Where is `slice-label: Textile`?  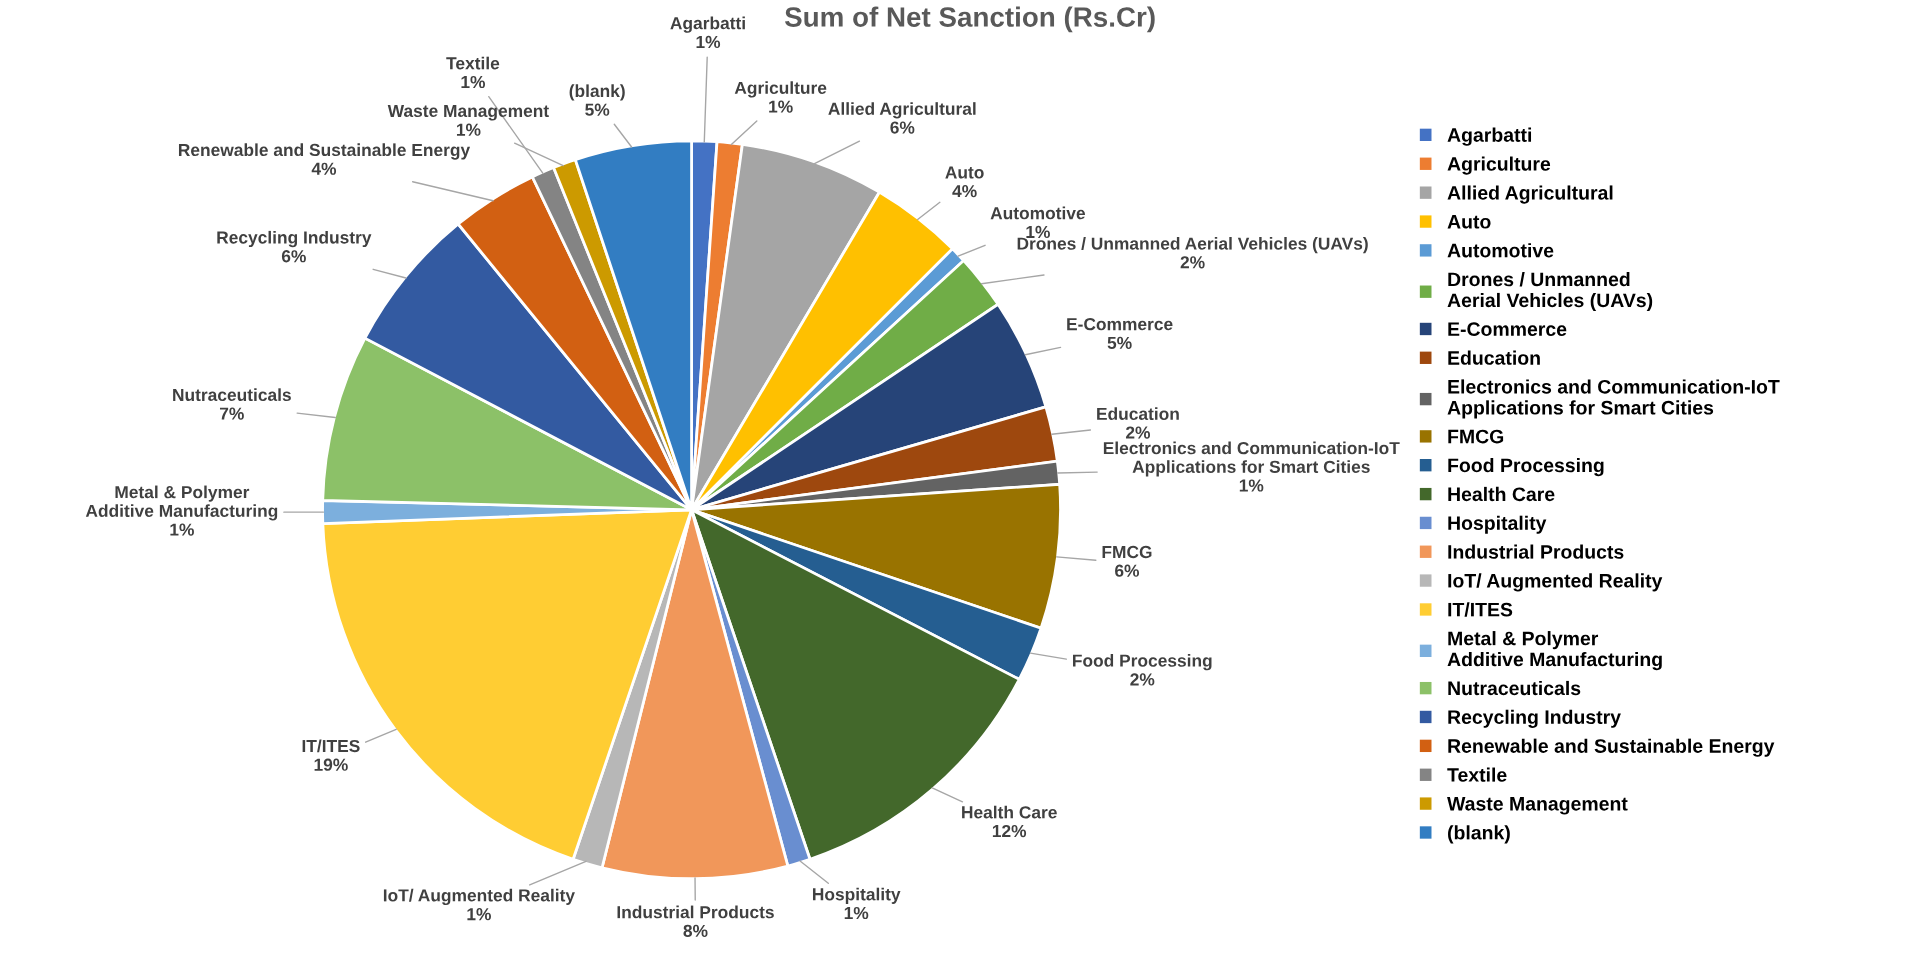 slice-label: Textile is located at coordinates (473, 63).